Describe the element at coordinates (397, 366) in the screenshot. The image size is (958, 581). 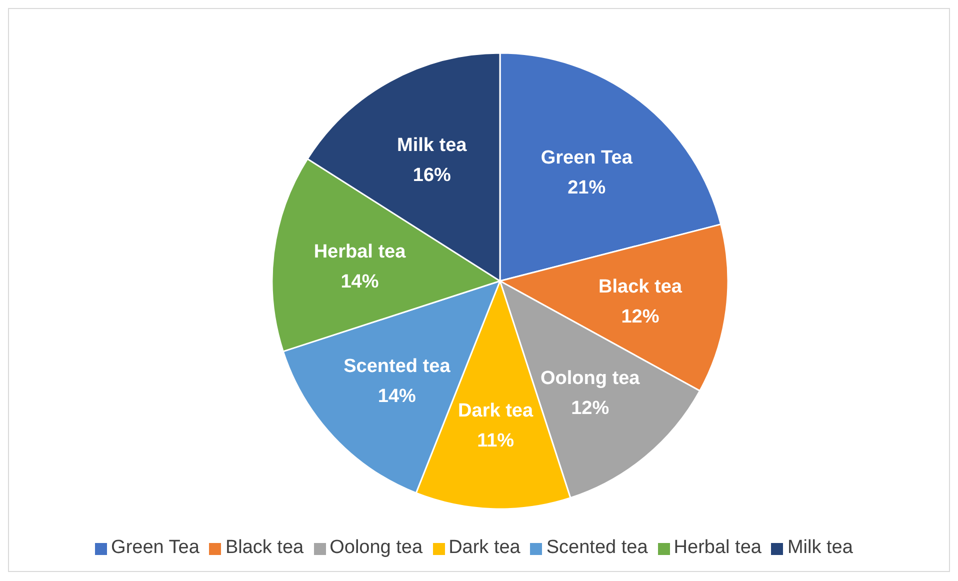
I see `slice-label: Scented tea` at that location.